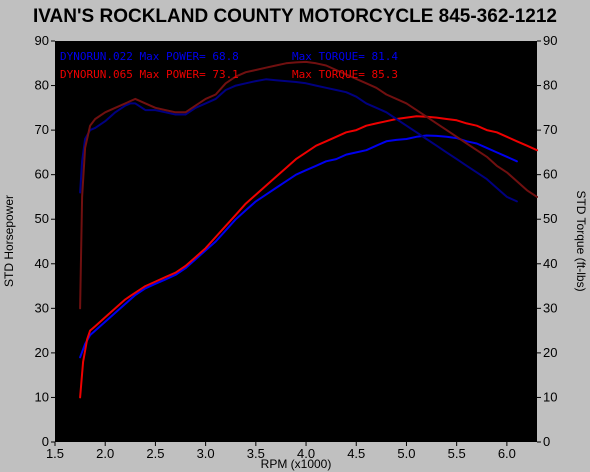 The image size is (590, 472). Describe the element at coordinates (550, 174) in the screenshot. I see `y-tick-label-right: 60` at that location.